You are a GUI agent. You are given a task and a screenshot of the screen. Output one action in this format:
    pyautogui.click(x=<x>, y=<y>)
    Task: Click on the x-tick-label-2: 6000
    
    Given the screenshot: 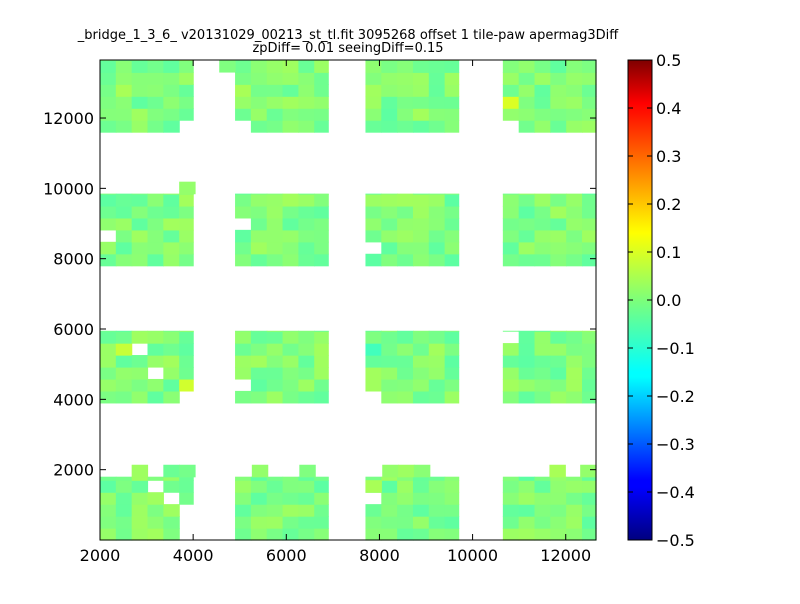 What is the action you would take?
    pyautogui.click(x=286, y=555)
    